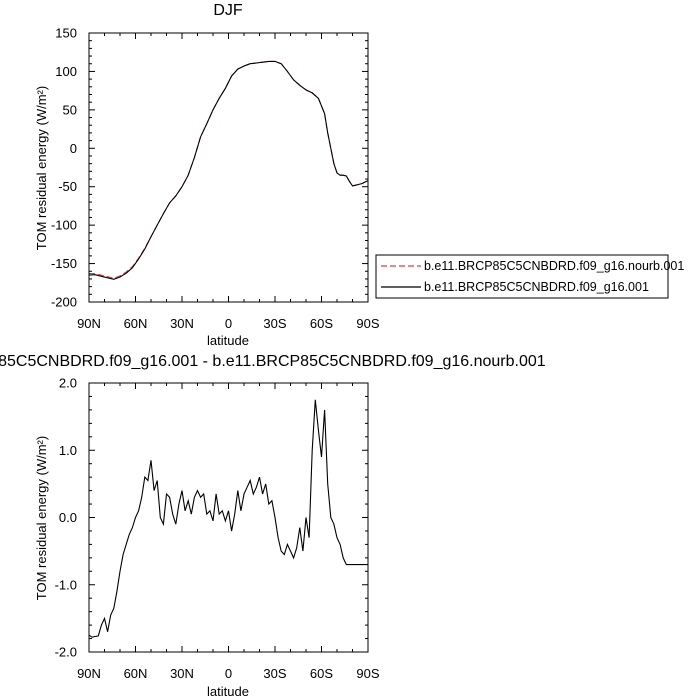 The image size is (700, 700). I want to click on bottom-ytick-label: -2.0, so click(66, 652).